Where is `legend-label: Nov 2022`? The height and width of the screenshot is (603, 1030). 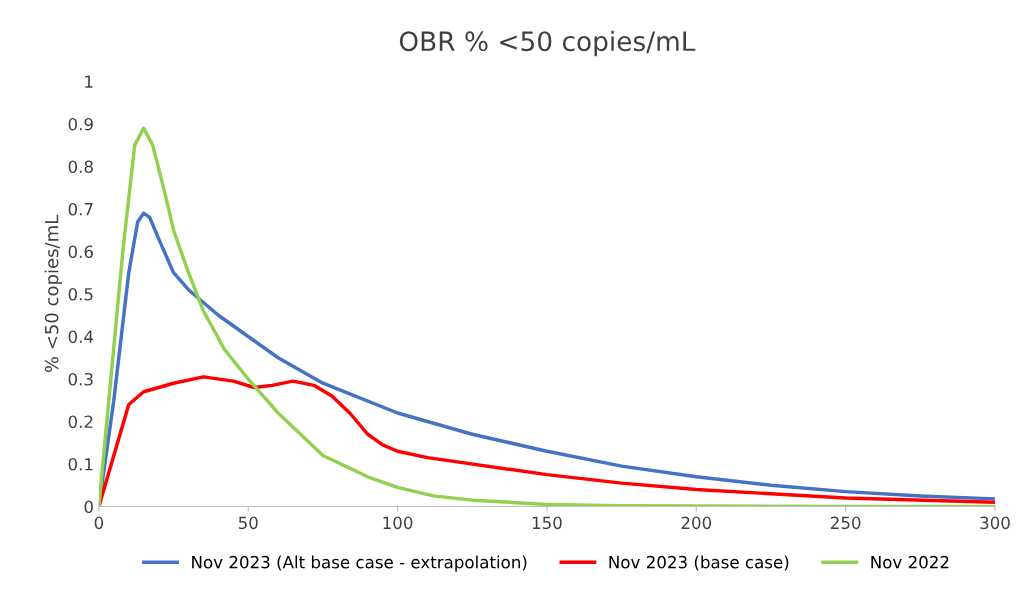
legend-label: Nov 2022 is located at coordinates (910, 562).